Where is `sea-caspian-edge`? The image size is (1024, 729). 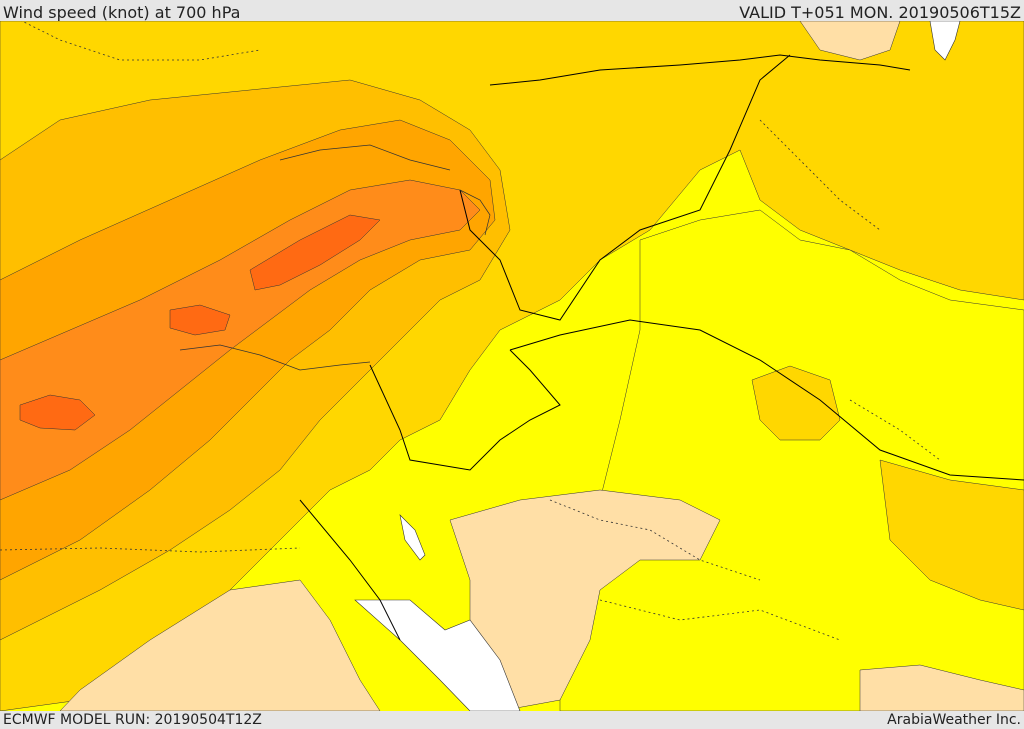
sea-caspian-edge is located at coordinates (945, 41).